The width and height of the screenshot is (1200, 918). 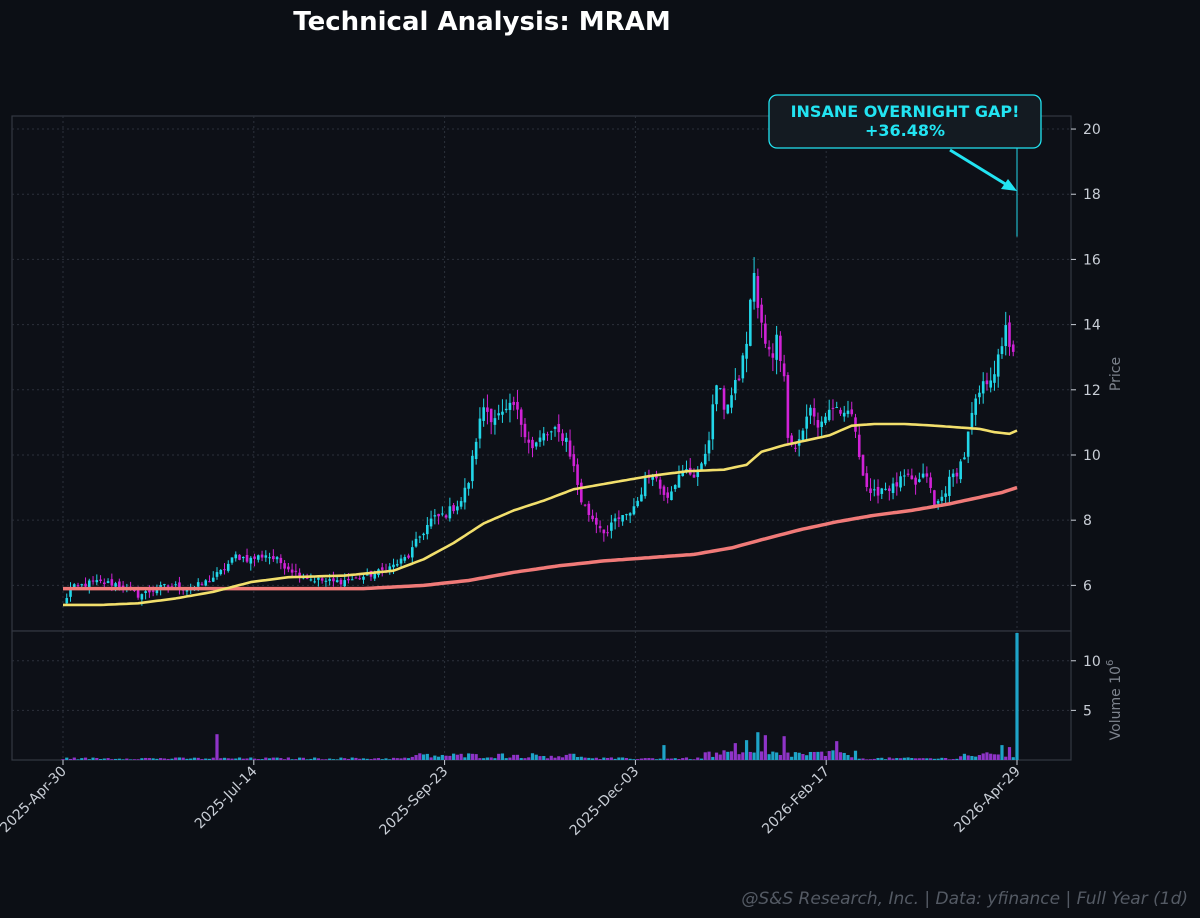 I want to click on annotation-box, so click(x=905, y=121).